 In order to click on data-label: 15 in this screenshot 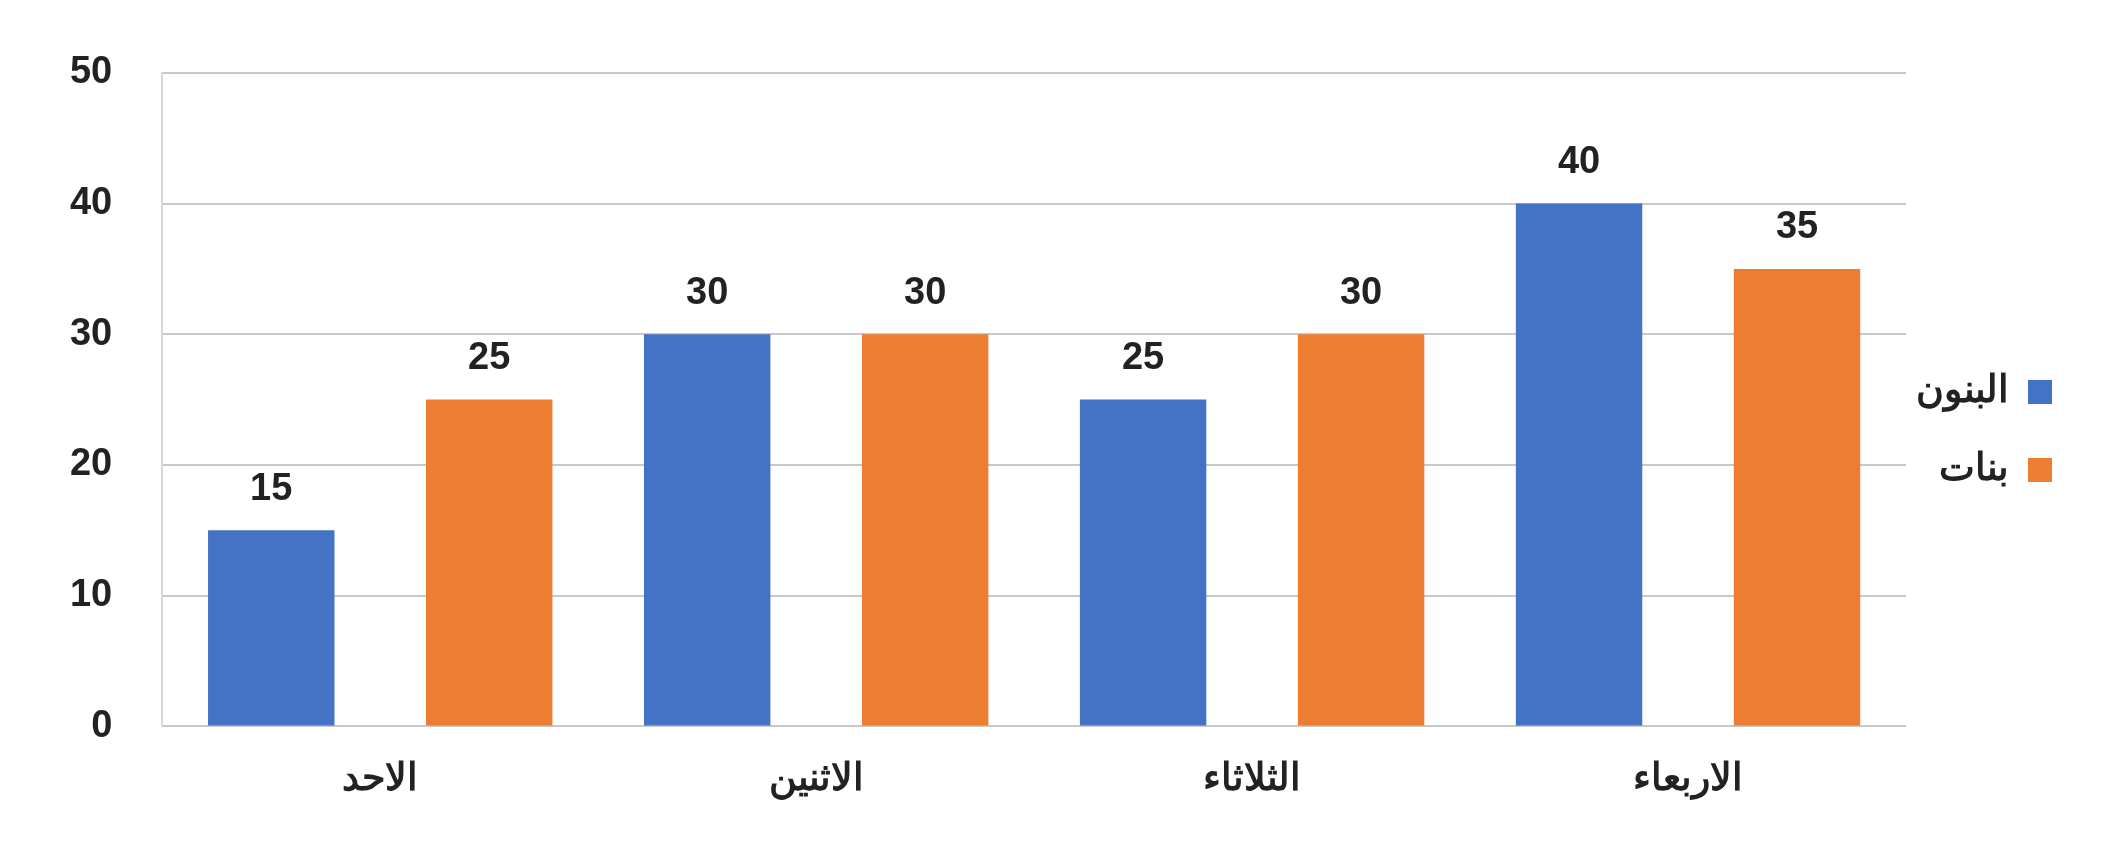, I will do `click(271, 486)`.